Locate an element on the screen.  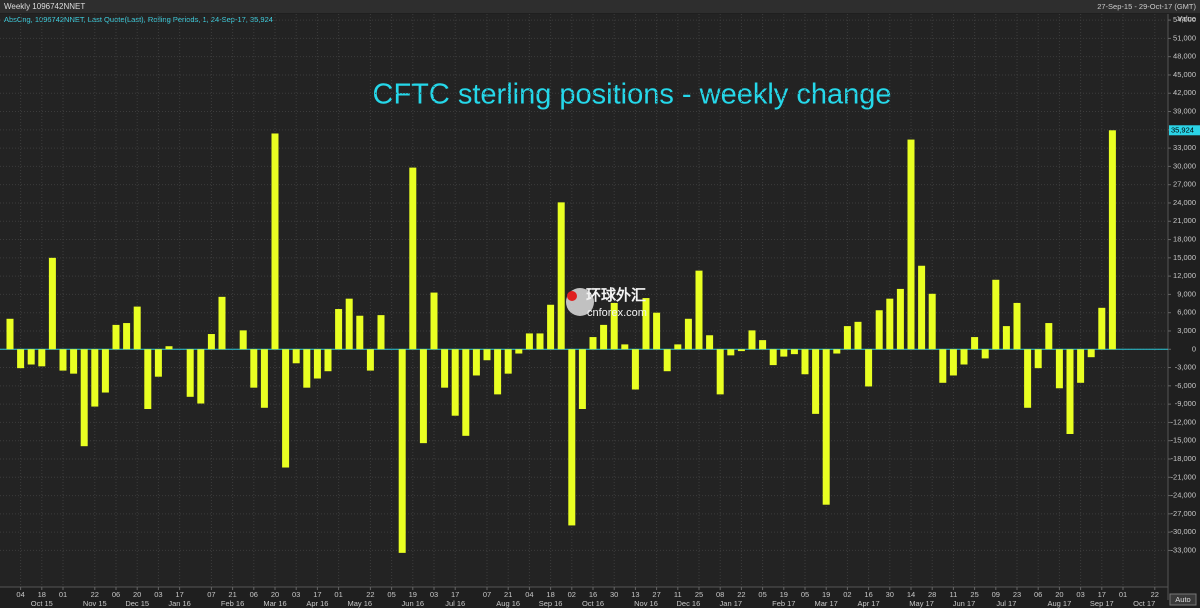
x-tick-label: 30 is located at coordinates (890, 594).